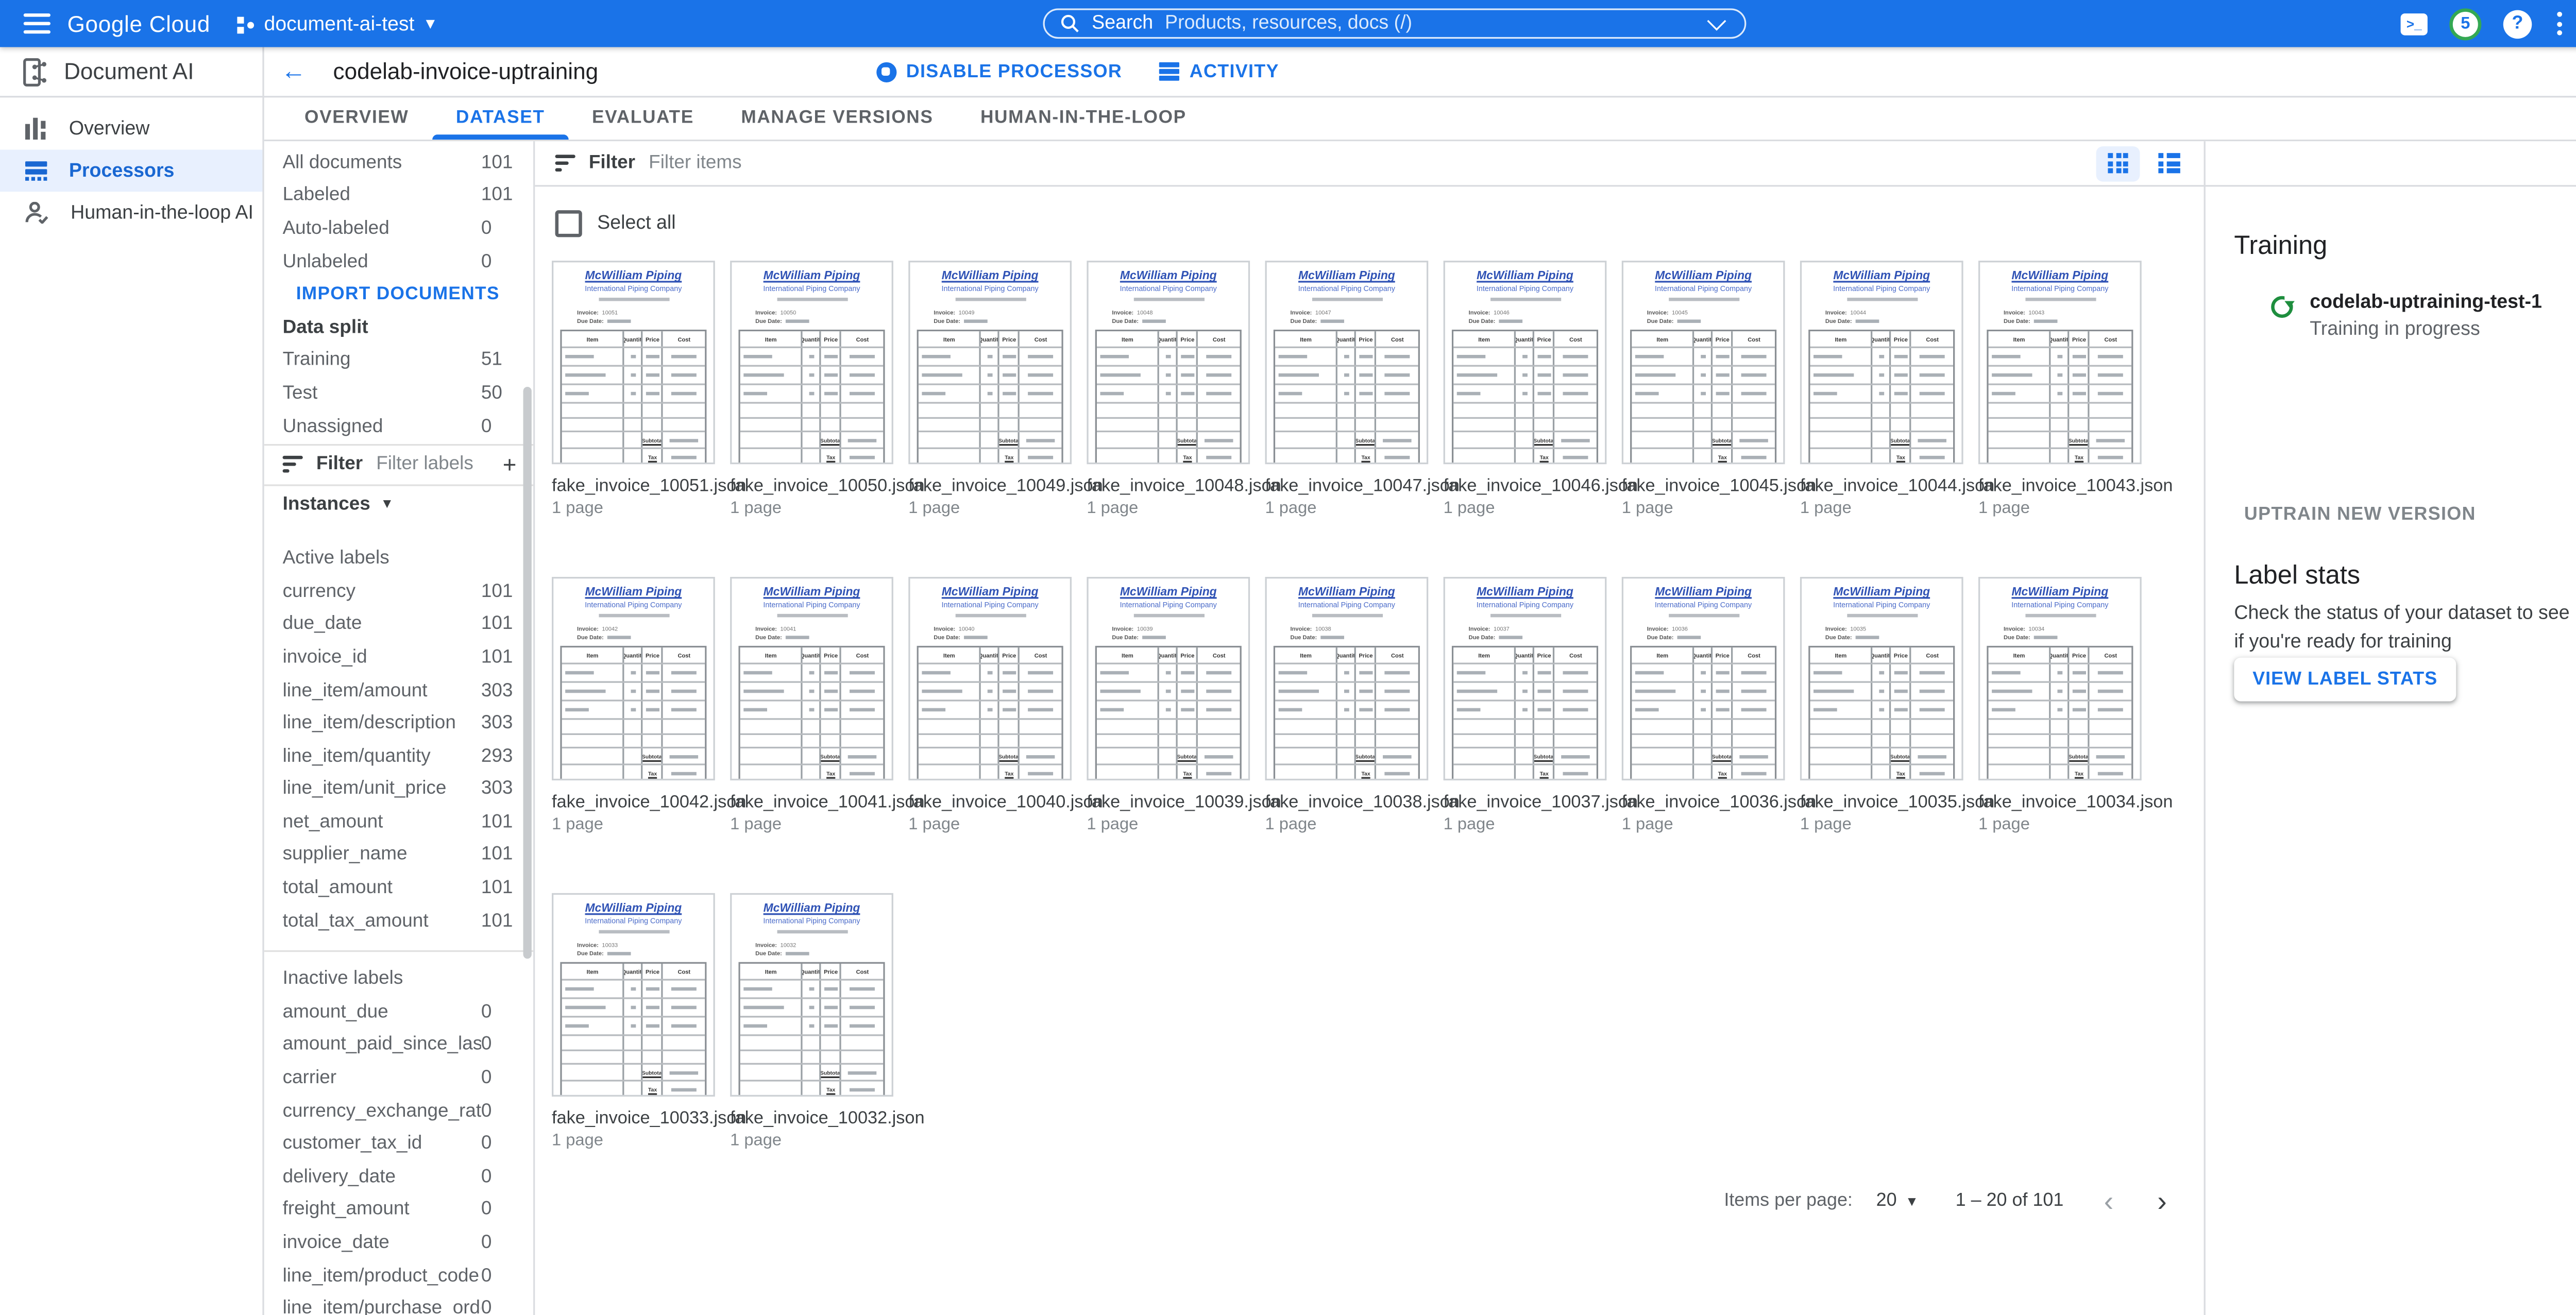  I want to click on sidebar-item-overview: Overview, so click(131, 129).